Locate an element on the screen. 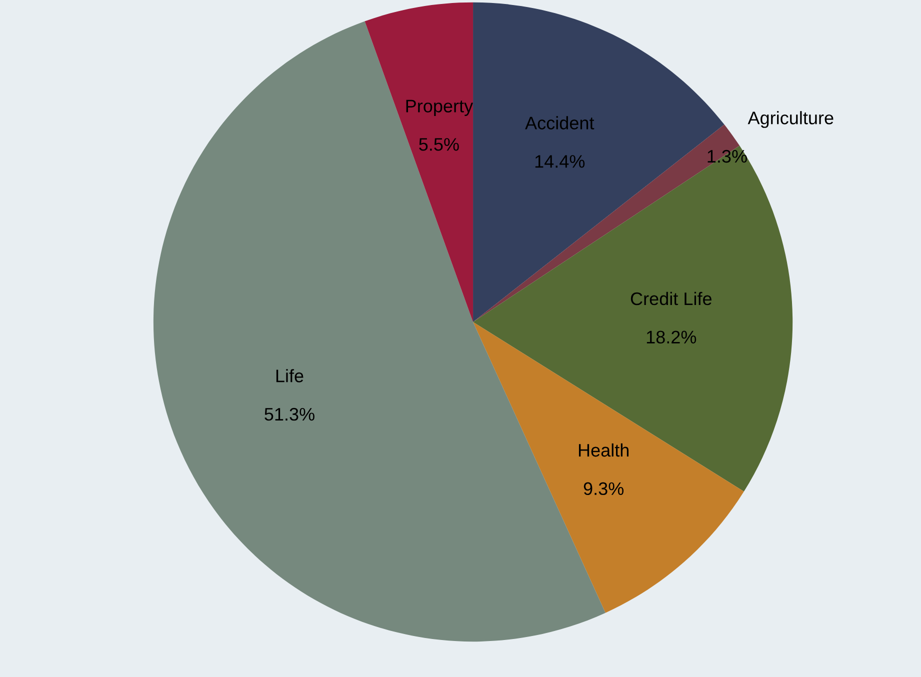  data-label: 1.3% is located at coordinates (727, 156).